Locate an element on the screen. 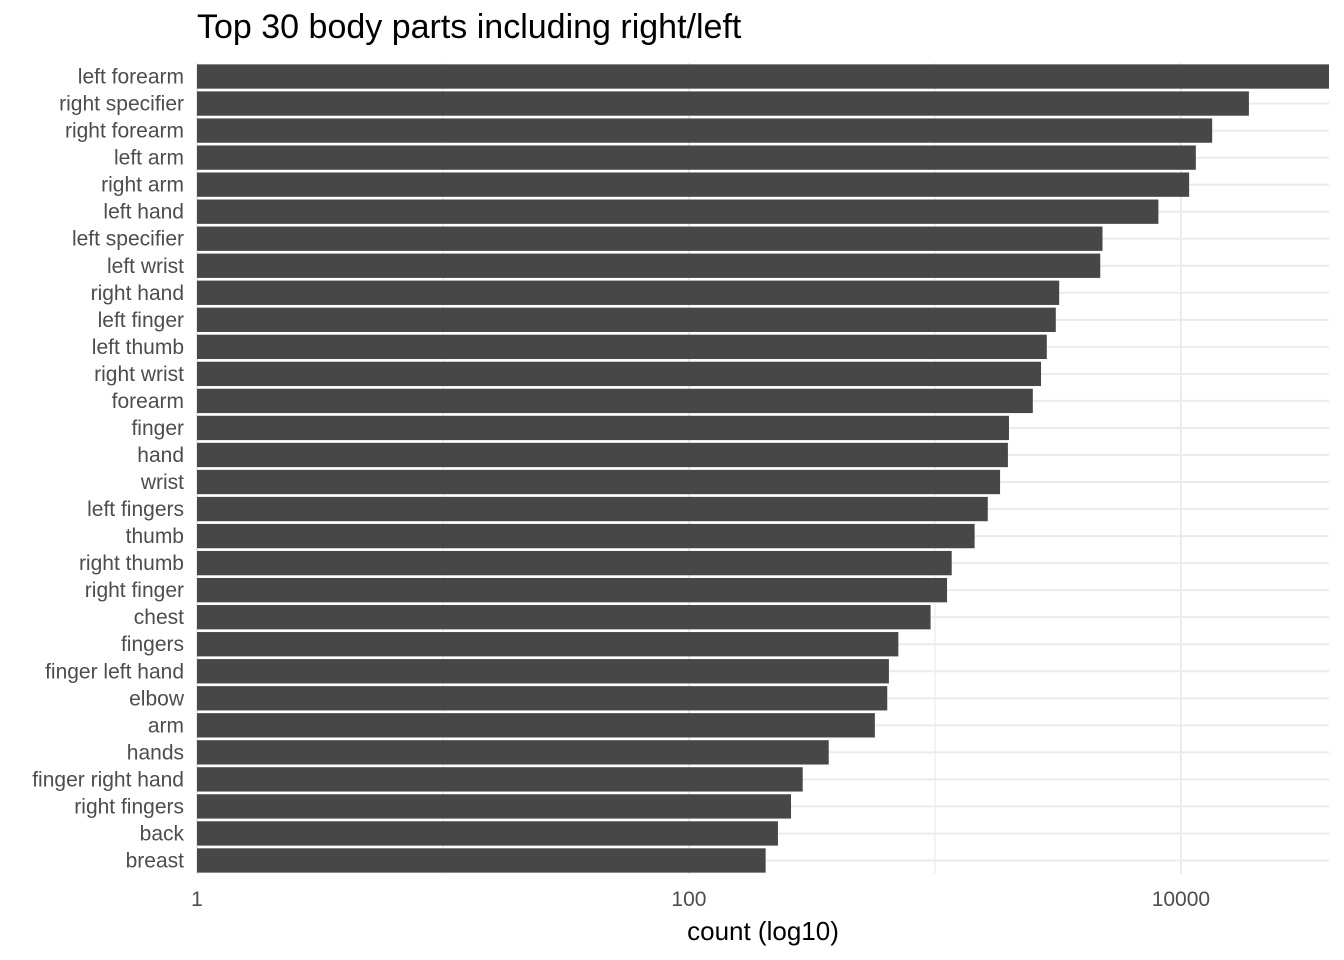 The height and width of the screenshot is (960, 1344). category-label: left hand is located at coordinates (143, 212).